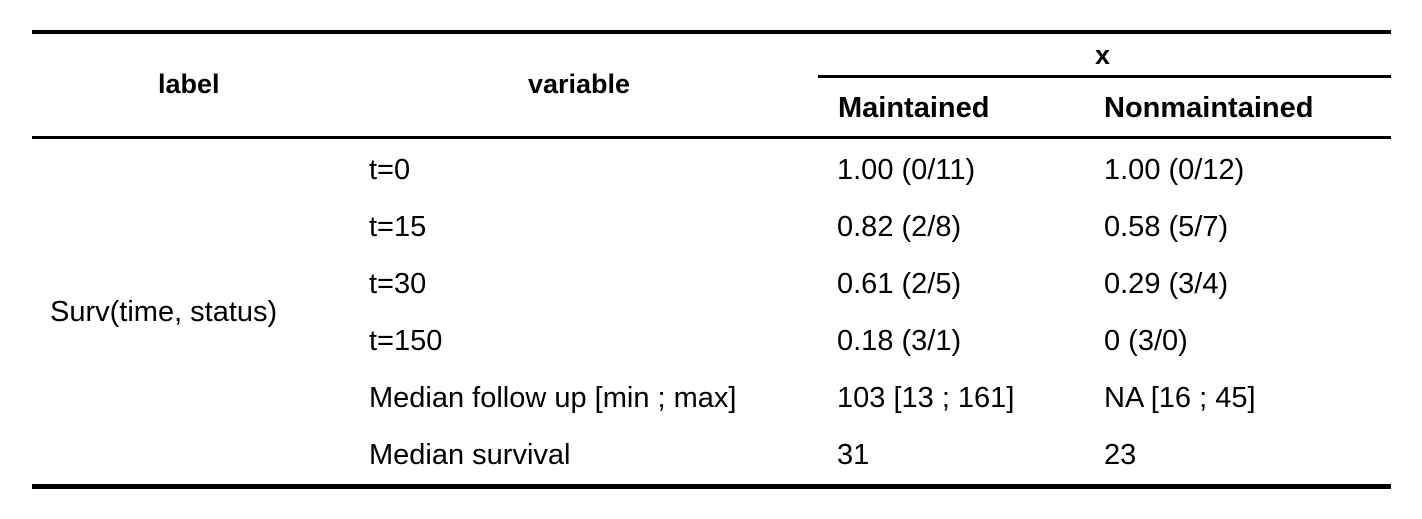 The height and width of the screenshot is (519, 1422). Describe the element at coordinates (398, 227) in the screenshot. I see `row-variable: t=15` at that location.